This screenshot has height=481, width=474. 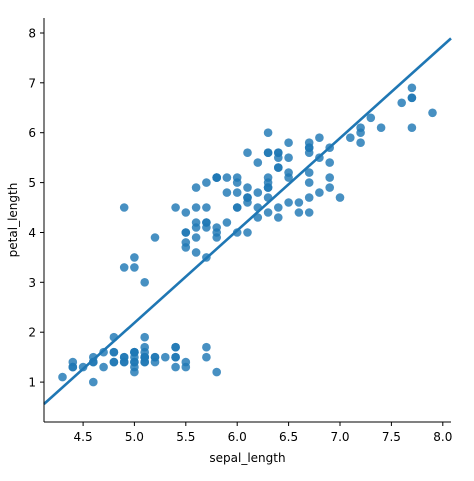 I want to click on x-tick-label: 6.0, so click(x=237, y=437).